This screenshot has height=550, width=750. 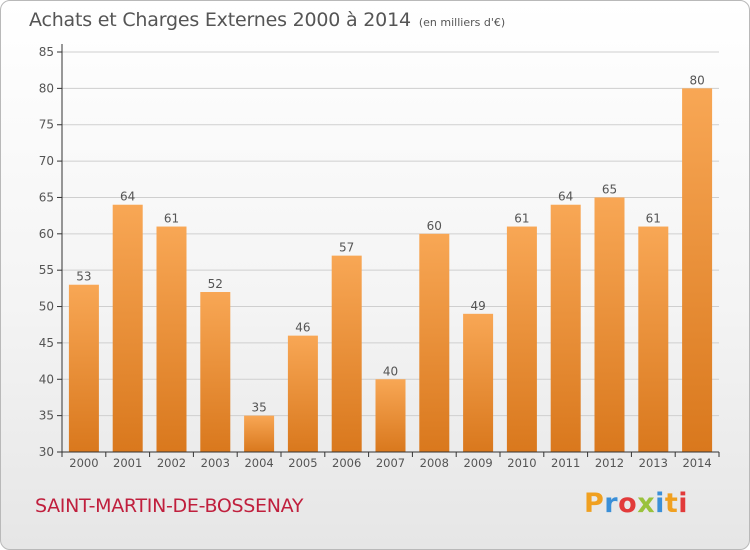 What do you see at coordinates (390, 463) in the screenshot?
I see `x-tick-label: 2007` at bounding box center [390, 463].